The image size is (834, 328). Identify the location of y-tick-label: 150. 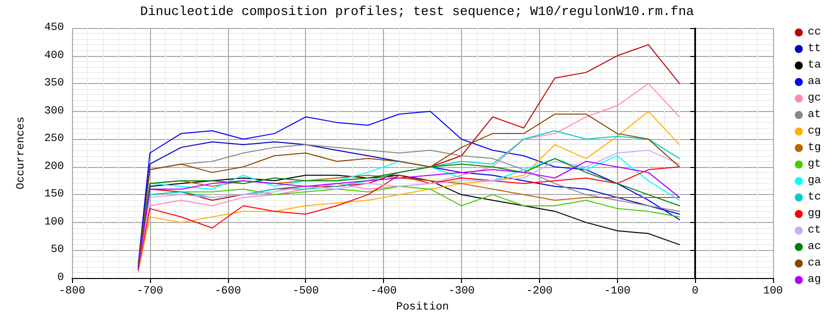
(54, 194).